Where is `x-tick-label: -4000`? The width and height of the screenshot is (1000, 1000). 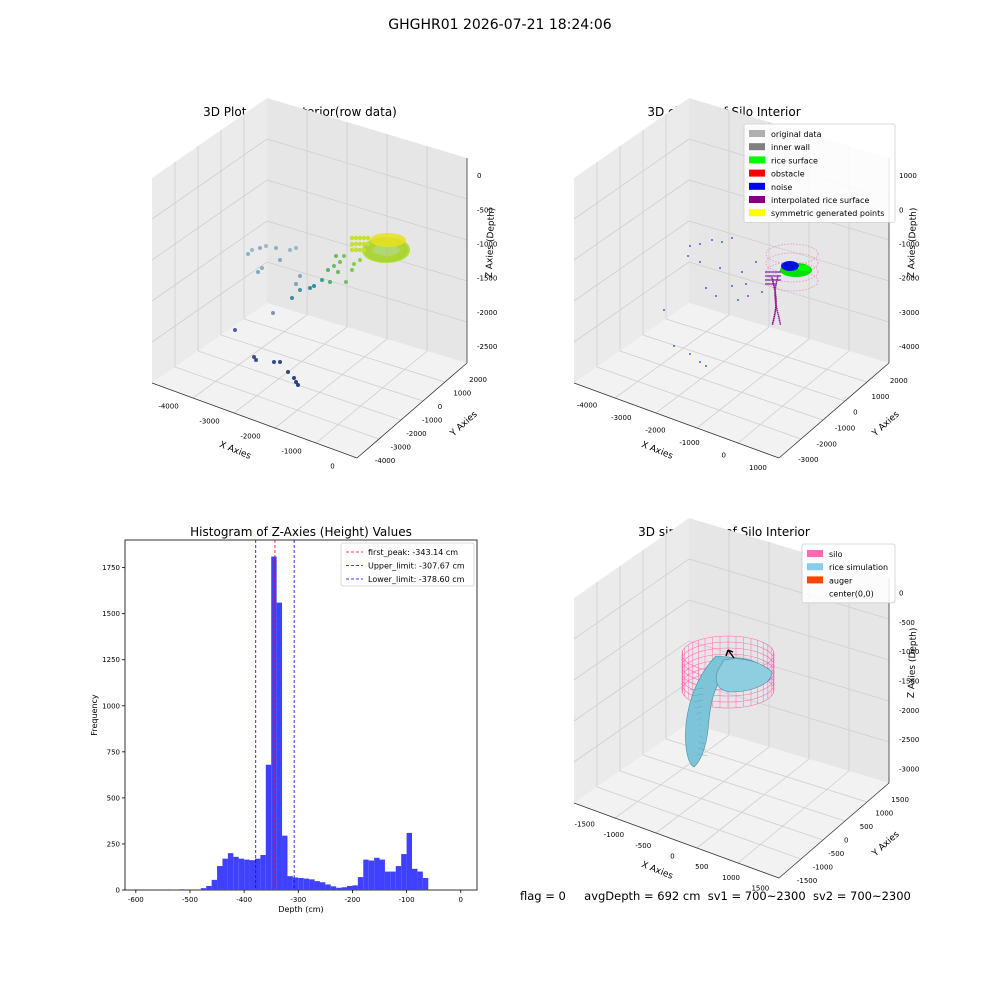
x-tick-label: -4000 is located at coordinates (587, 405).